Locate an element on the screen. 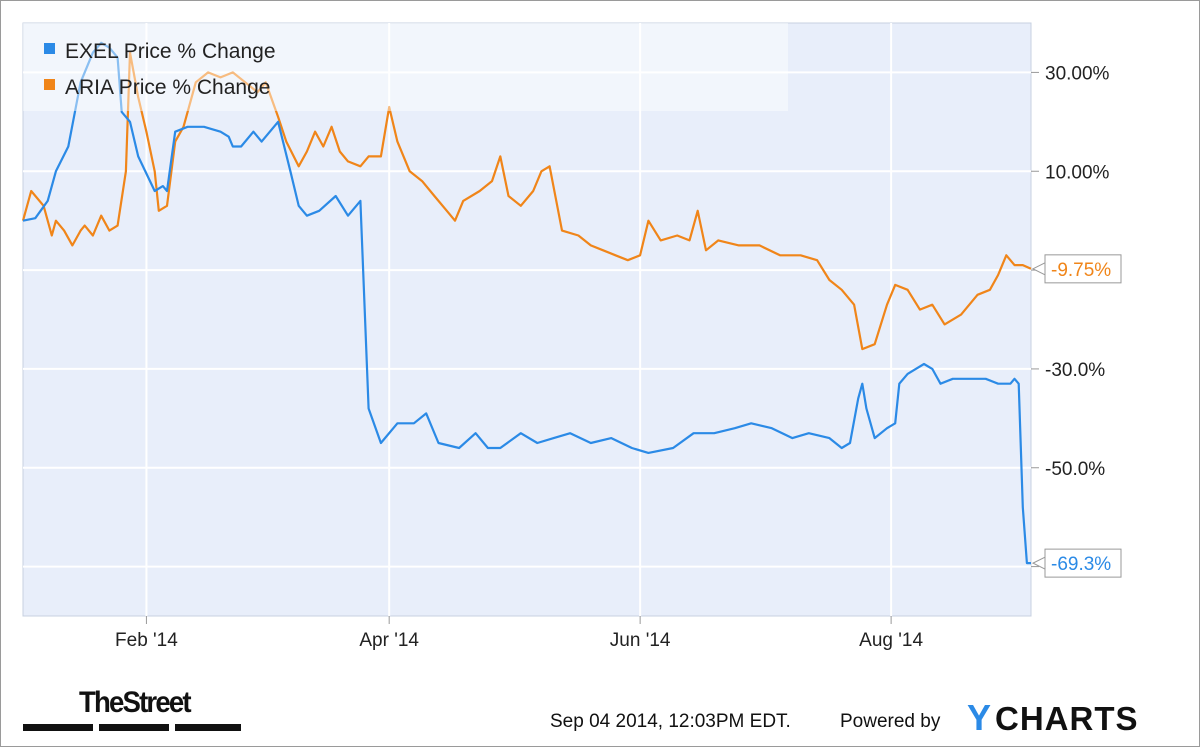 The height and width of the screenshot is (748, 1200). x-tick-label: Apr '14 is located at coordinates (389, 640).